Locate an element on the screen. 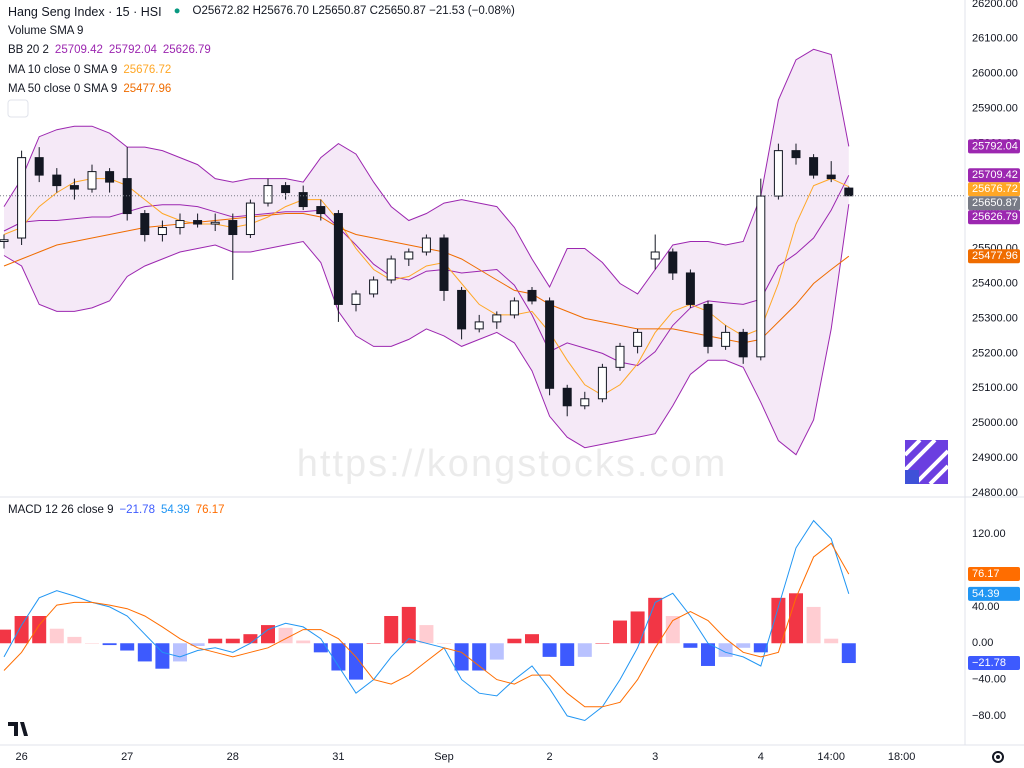  macd-label: MACD 12 26 close 9 is located at coordinates (61, 510).